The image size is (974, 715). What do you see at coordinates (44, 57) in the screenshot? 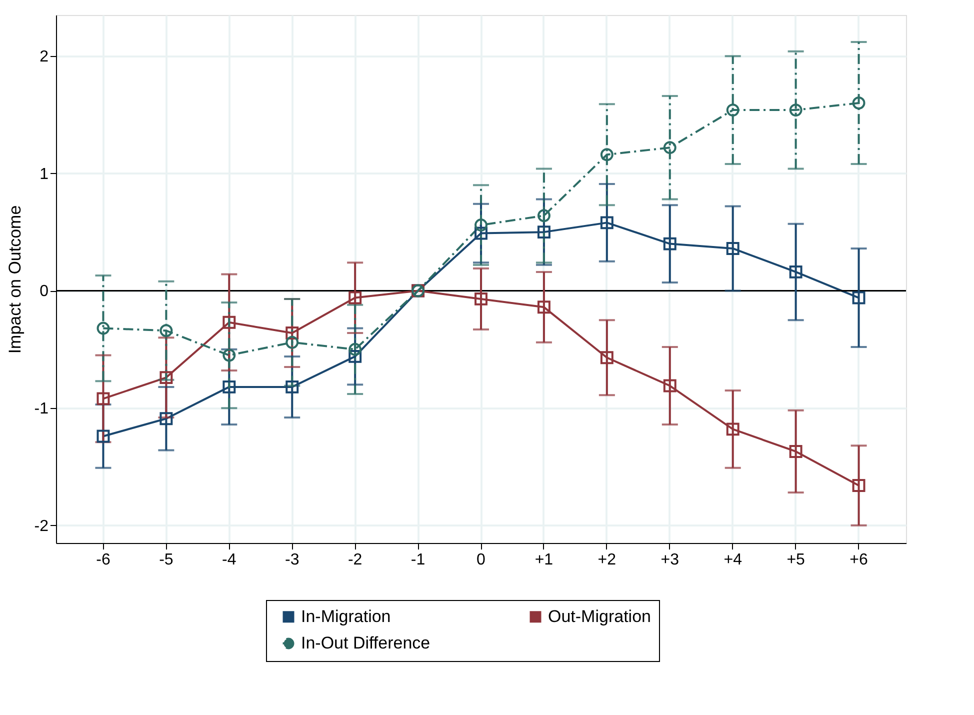
I see `y-tick-label: 2` at bounding box center [44, 57].